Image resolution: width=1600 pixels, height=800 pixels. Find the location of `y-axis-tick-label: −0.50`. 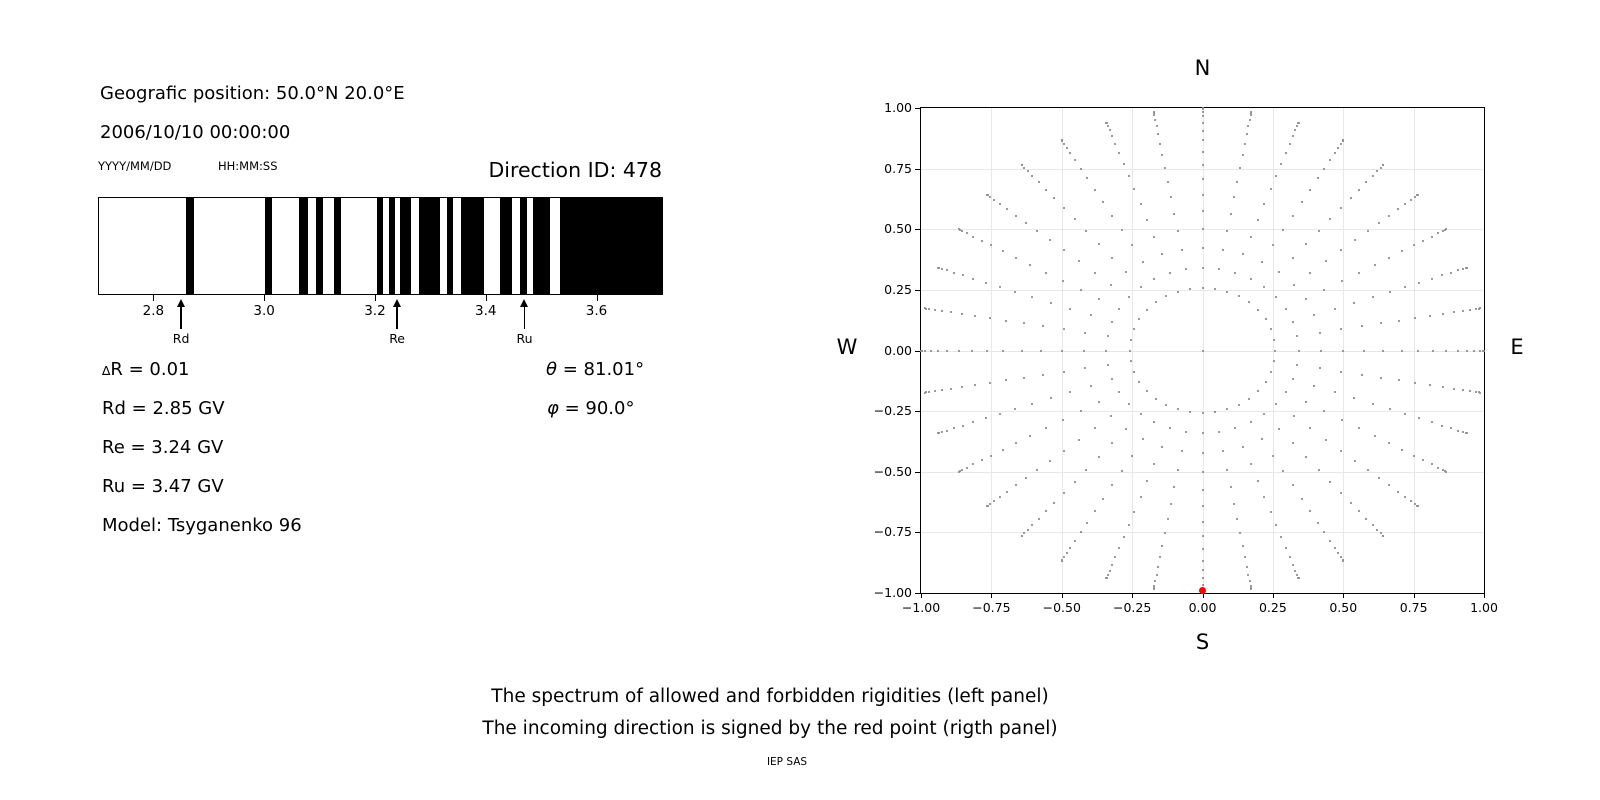

y-axis-tick-label: −0.50 is located at coordinates (892, 471).